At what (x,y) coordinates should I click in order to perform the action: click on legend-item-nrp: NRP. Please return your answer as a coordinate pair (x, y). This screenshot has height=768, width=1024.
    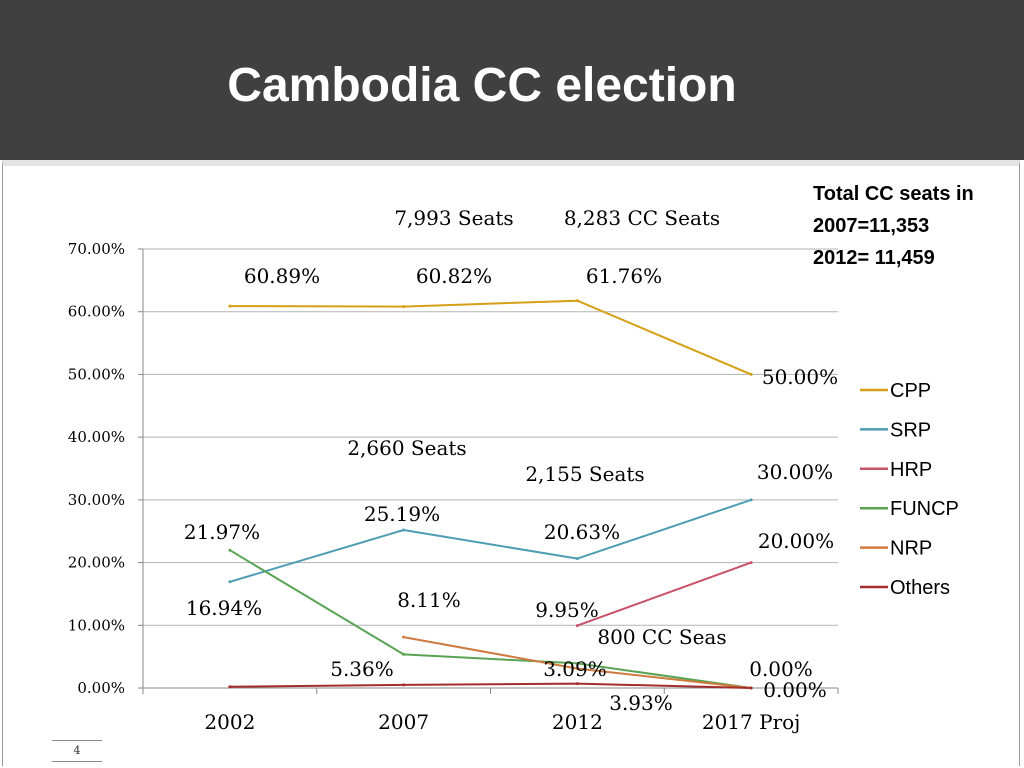
    Looking at the image, I should click on (896, 549).